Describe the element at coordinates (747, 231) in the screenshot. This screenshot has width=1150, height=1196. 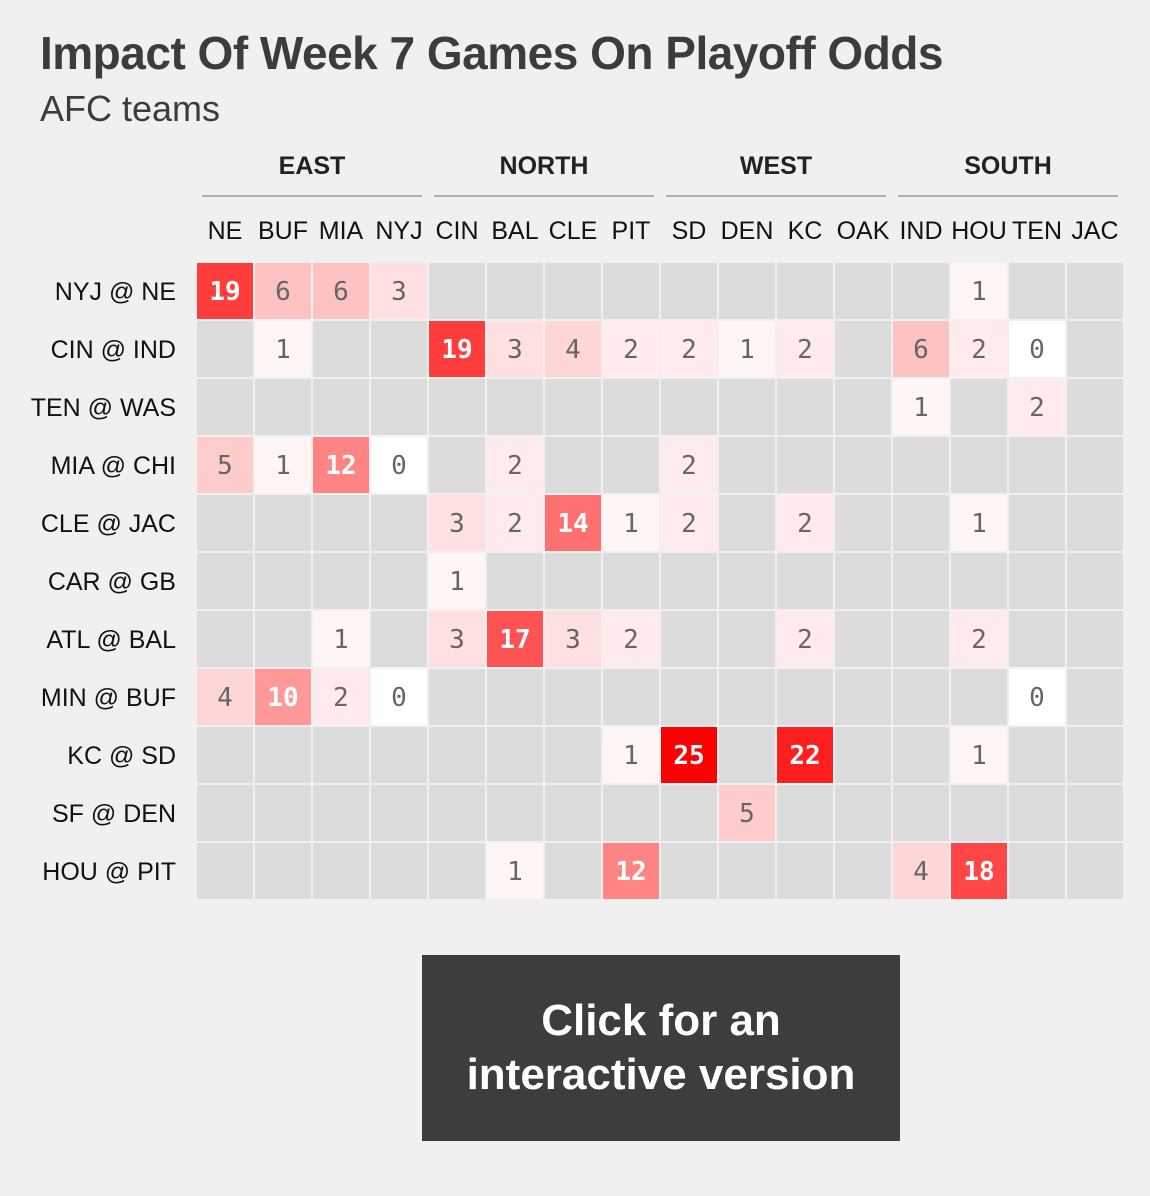
I see `column-label-den: DEN` at that location.